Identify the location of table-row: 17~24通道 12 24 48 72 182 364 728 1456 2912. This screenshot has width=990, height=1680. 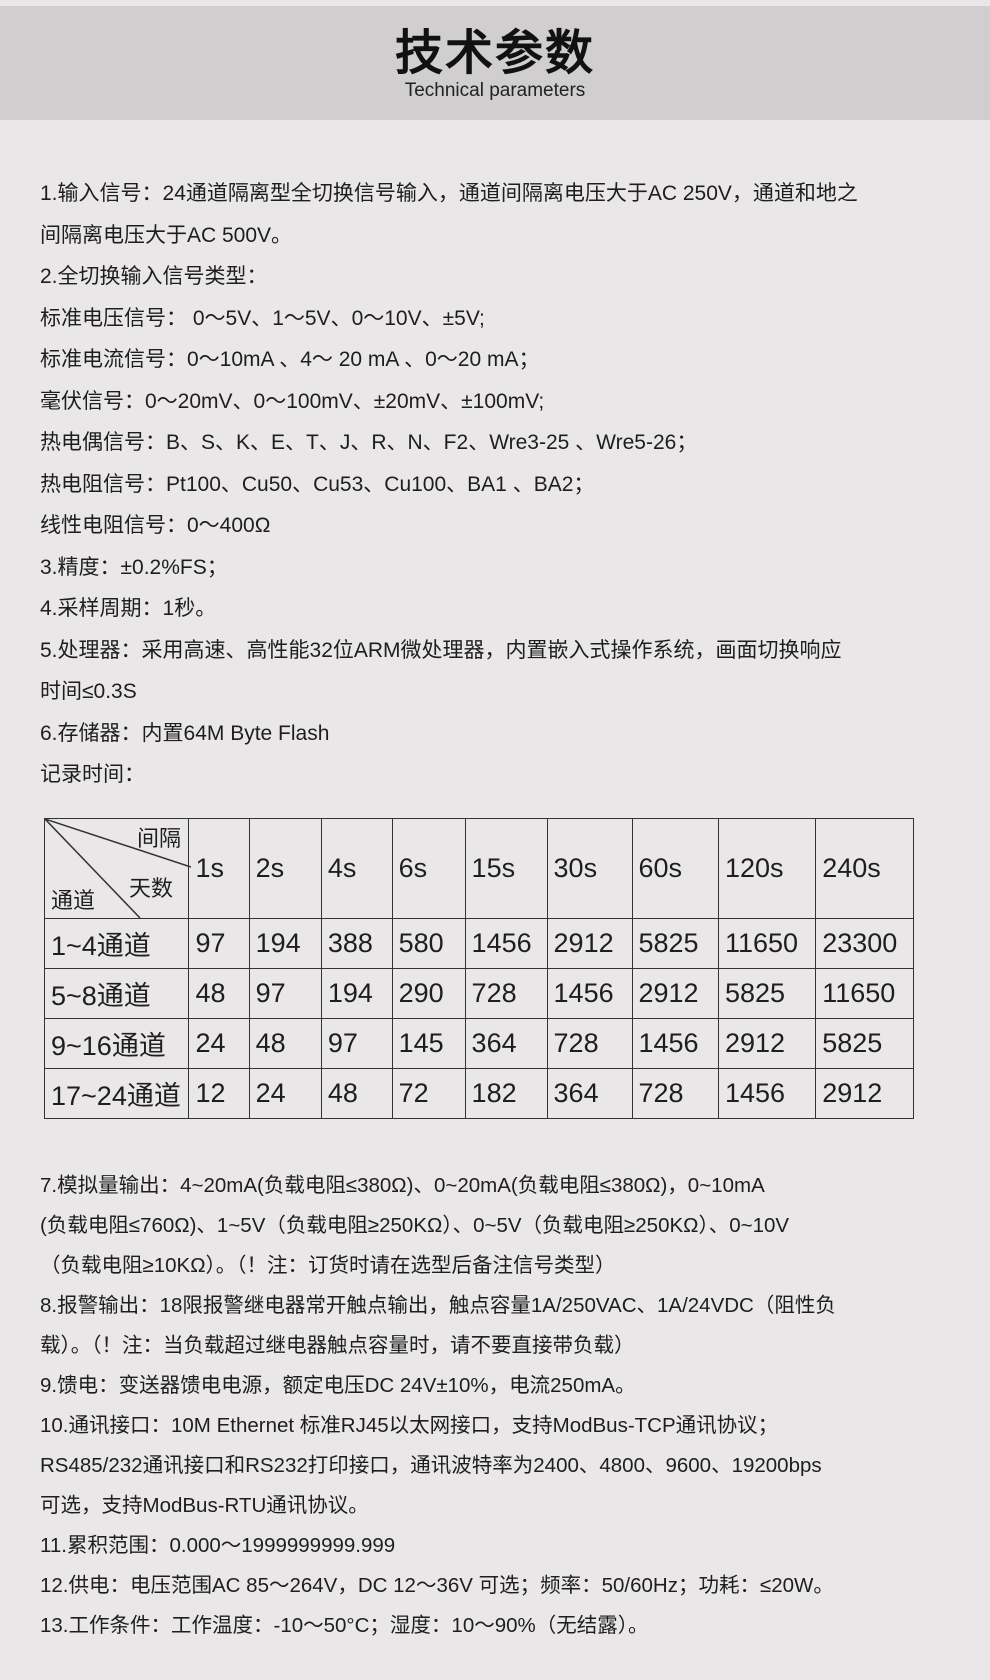
(478, 1093).